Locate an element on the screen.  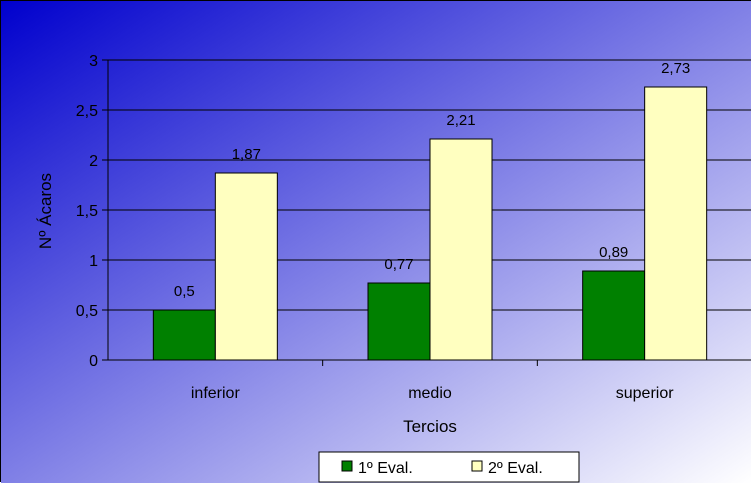
legend: 1º Eval. 2º Eval. is located at coordinates (449, 467).